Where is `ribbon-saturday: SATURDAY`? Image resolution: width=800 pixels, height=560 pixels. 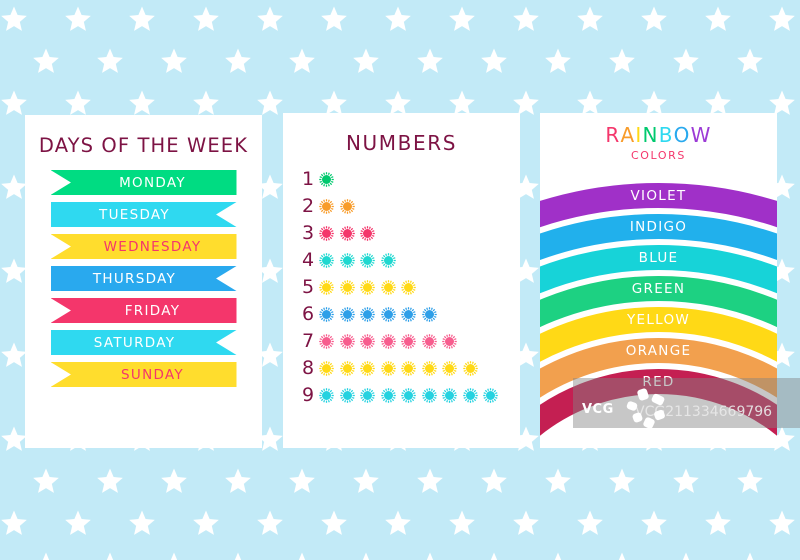
ribbon-saturday: SATURDAY is located at coordinates (143, 342).